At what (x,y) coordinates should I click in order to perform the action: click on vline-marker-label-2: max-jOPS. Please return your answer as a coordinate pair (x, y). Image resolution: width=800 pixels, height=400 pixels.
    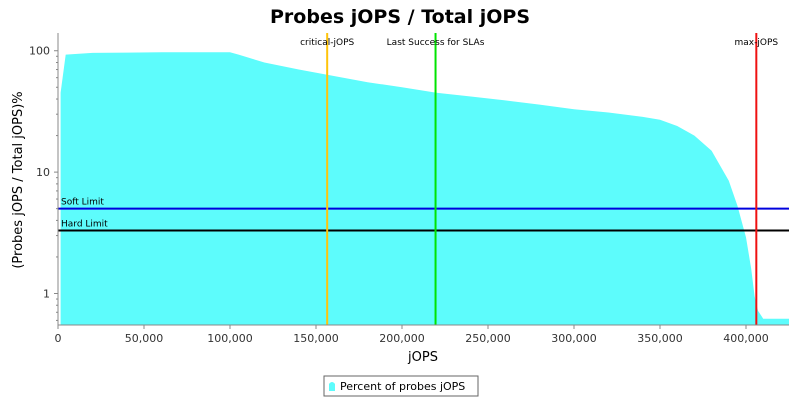
    Looking at the image, I should click on (757, 43).